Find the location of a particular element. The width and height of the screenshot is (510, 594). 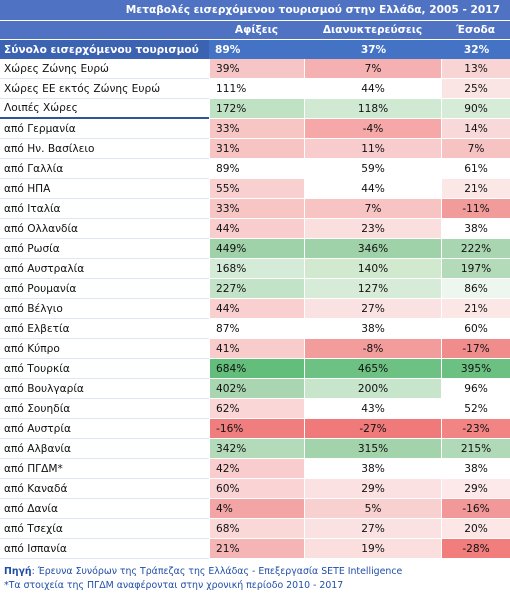

row-label: από Ιταλία is located at coordinates (104, 209).